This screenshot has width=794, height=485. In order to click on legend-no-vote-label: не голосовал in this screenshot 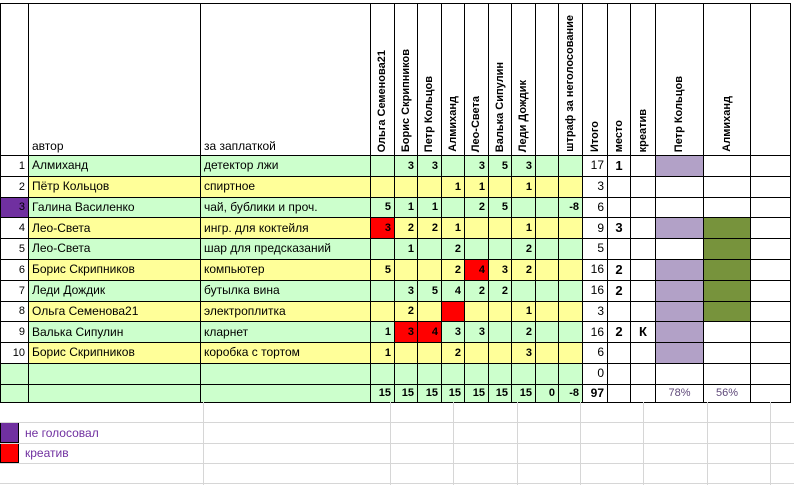, I will do `click(62, 432)`.